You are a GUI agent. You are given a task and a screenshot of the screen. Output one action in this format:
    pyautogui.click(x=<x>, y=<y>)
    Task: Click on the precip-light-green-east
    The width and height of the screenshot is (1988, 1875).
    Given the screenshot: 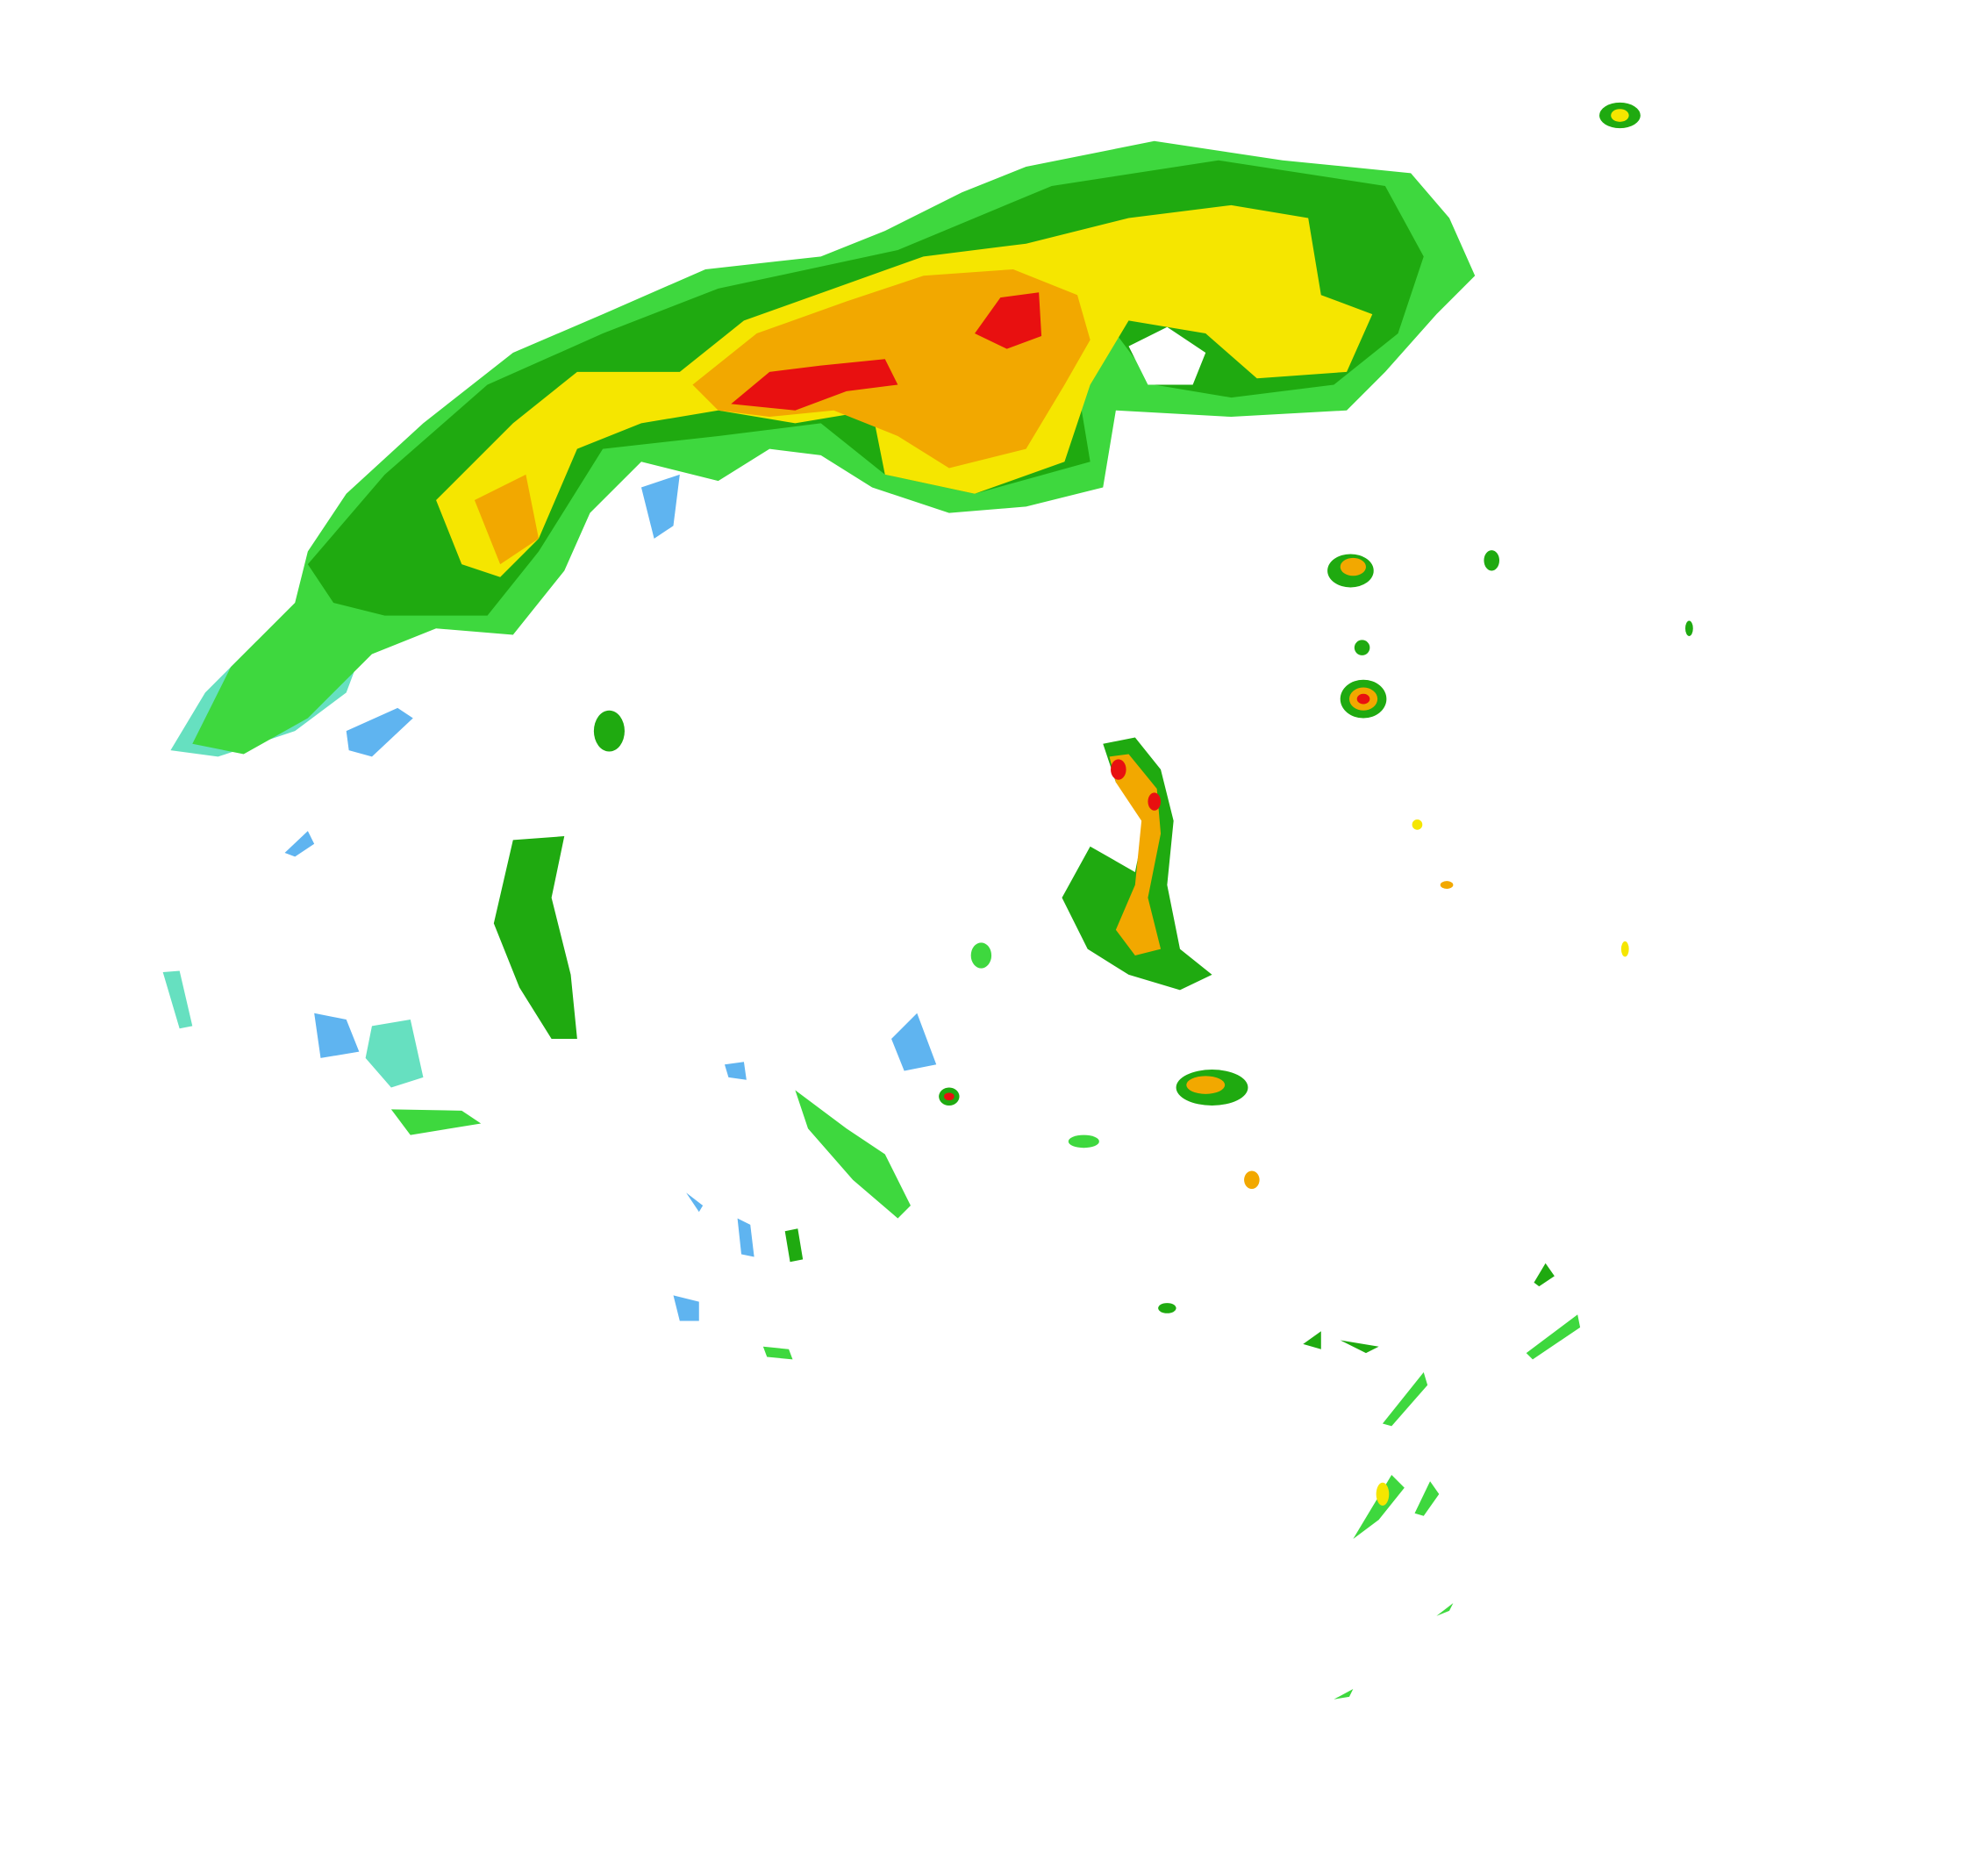 What is the action you would take?
    pyautogui.click(x=1167, y=355)
    